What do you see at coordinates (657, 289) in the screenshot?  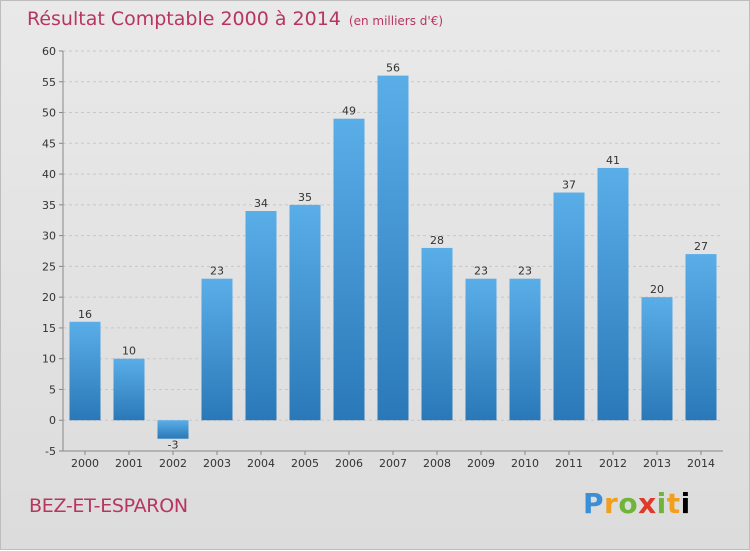 I see `data-label: 20` at bounding box center [657, 289].